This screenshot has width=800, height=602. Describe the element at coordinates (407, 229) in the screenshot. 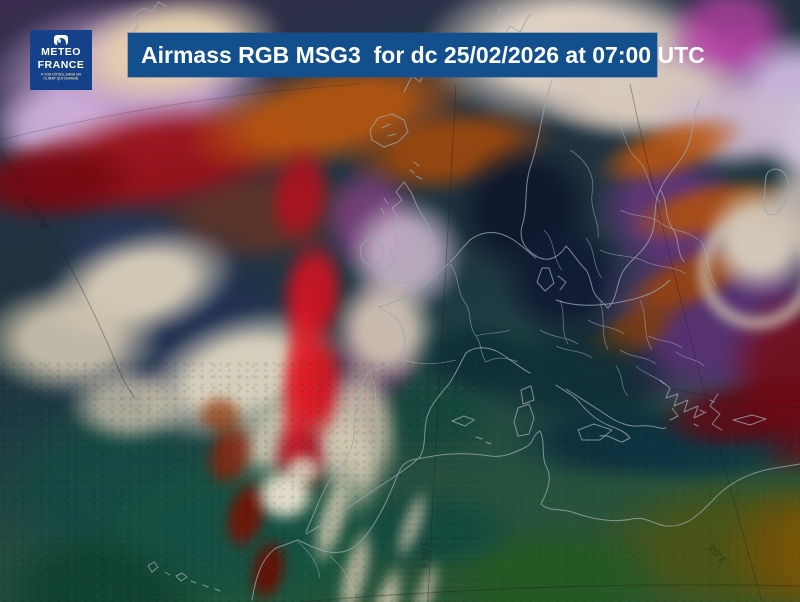

I see `coastline-uk` at that location.